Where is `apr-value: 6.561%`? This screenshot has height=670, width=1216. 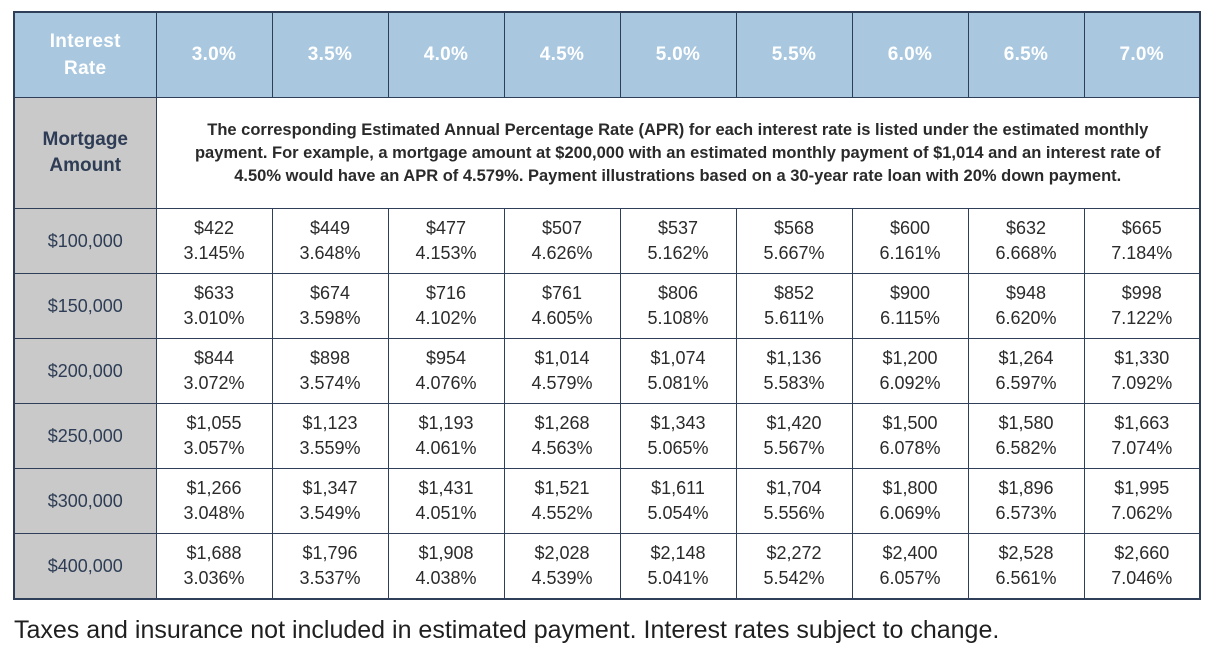 apr-value: 6.561% is located at coordinates (1026, 578).